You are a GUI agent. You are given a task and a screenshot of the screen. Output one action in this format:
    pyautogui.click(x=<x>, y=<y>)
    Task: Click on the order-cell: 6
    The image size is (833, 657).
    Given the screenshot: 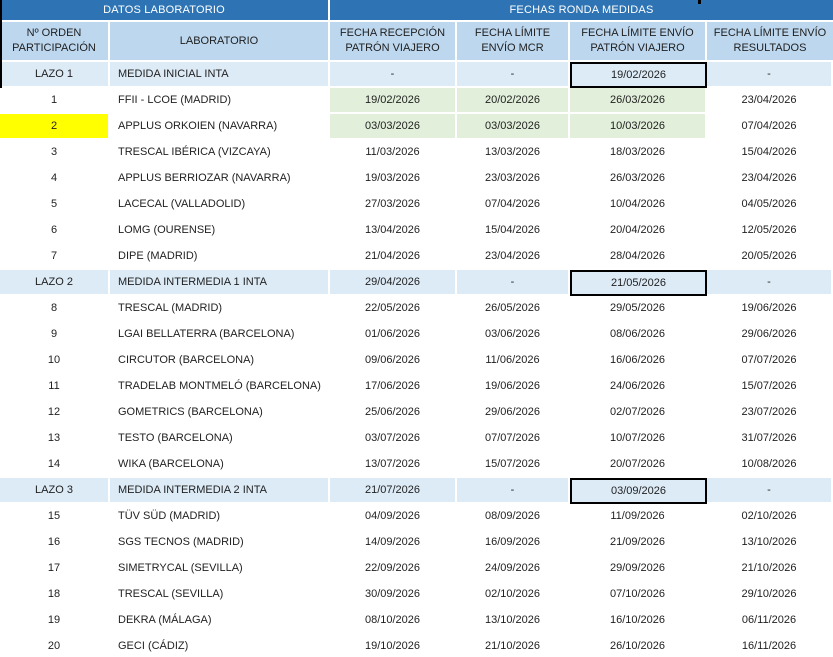 What is the action you would take?
    pyautogui.click(x=55, y=231)
    